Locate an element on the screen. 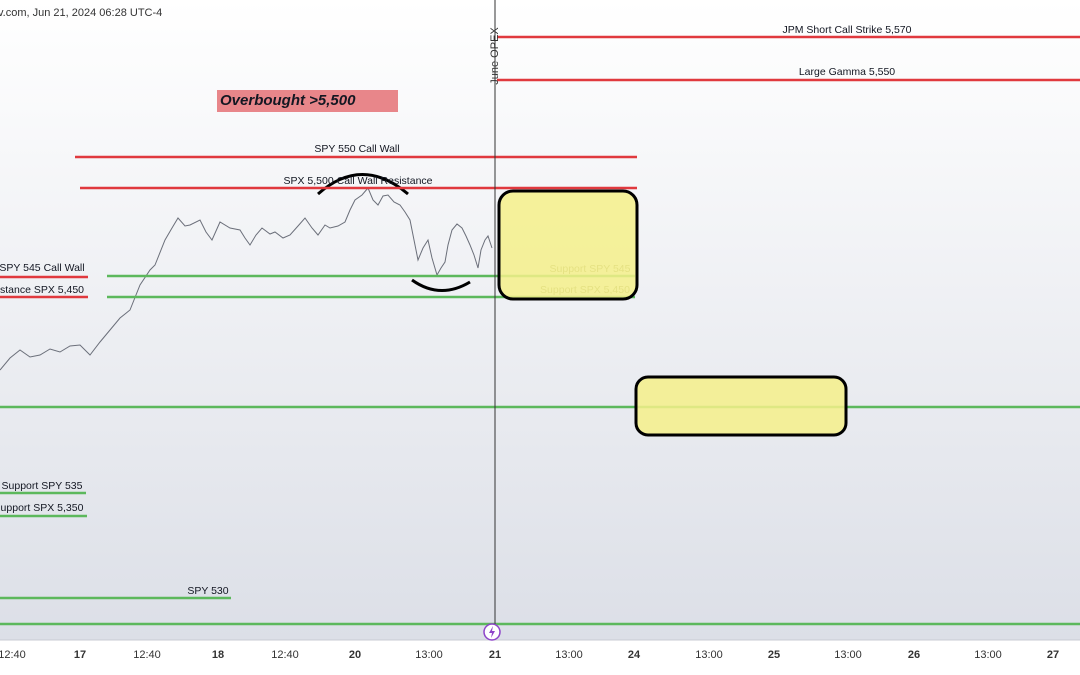  level-label: SPY 530 is located at coordinates (207, 591).